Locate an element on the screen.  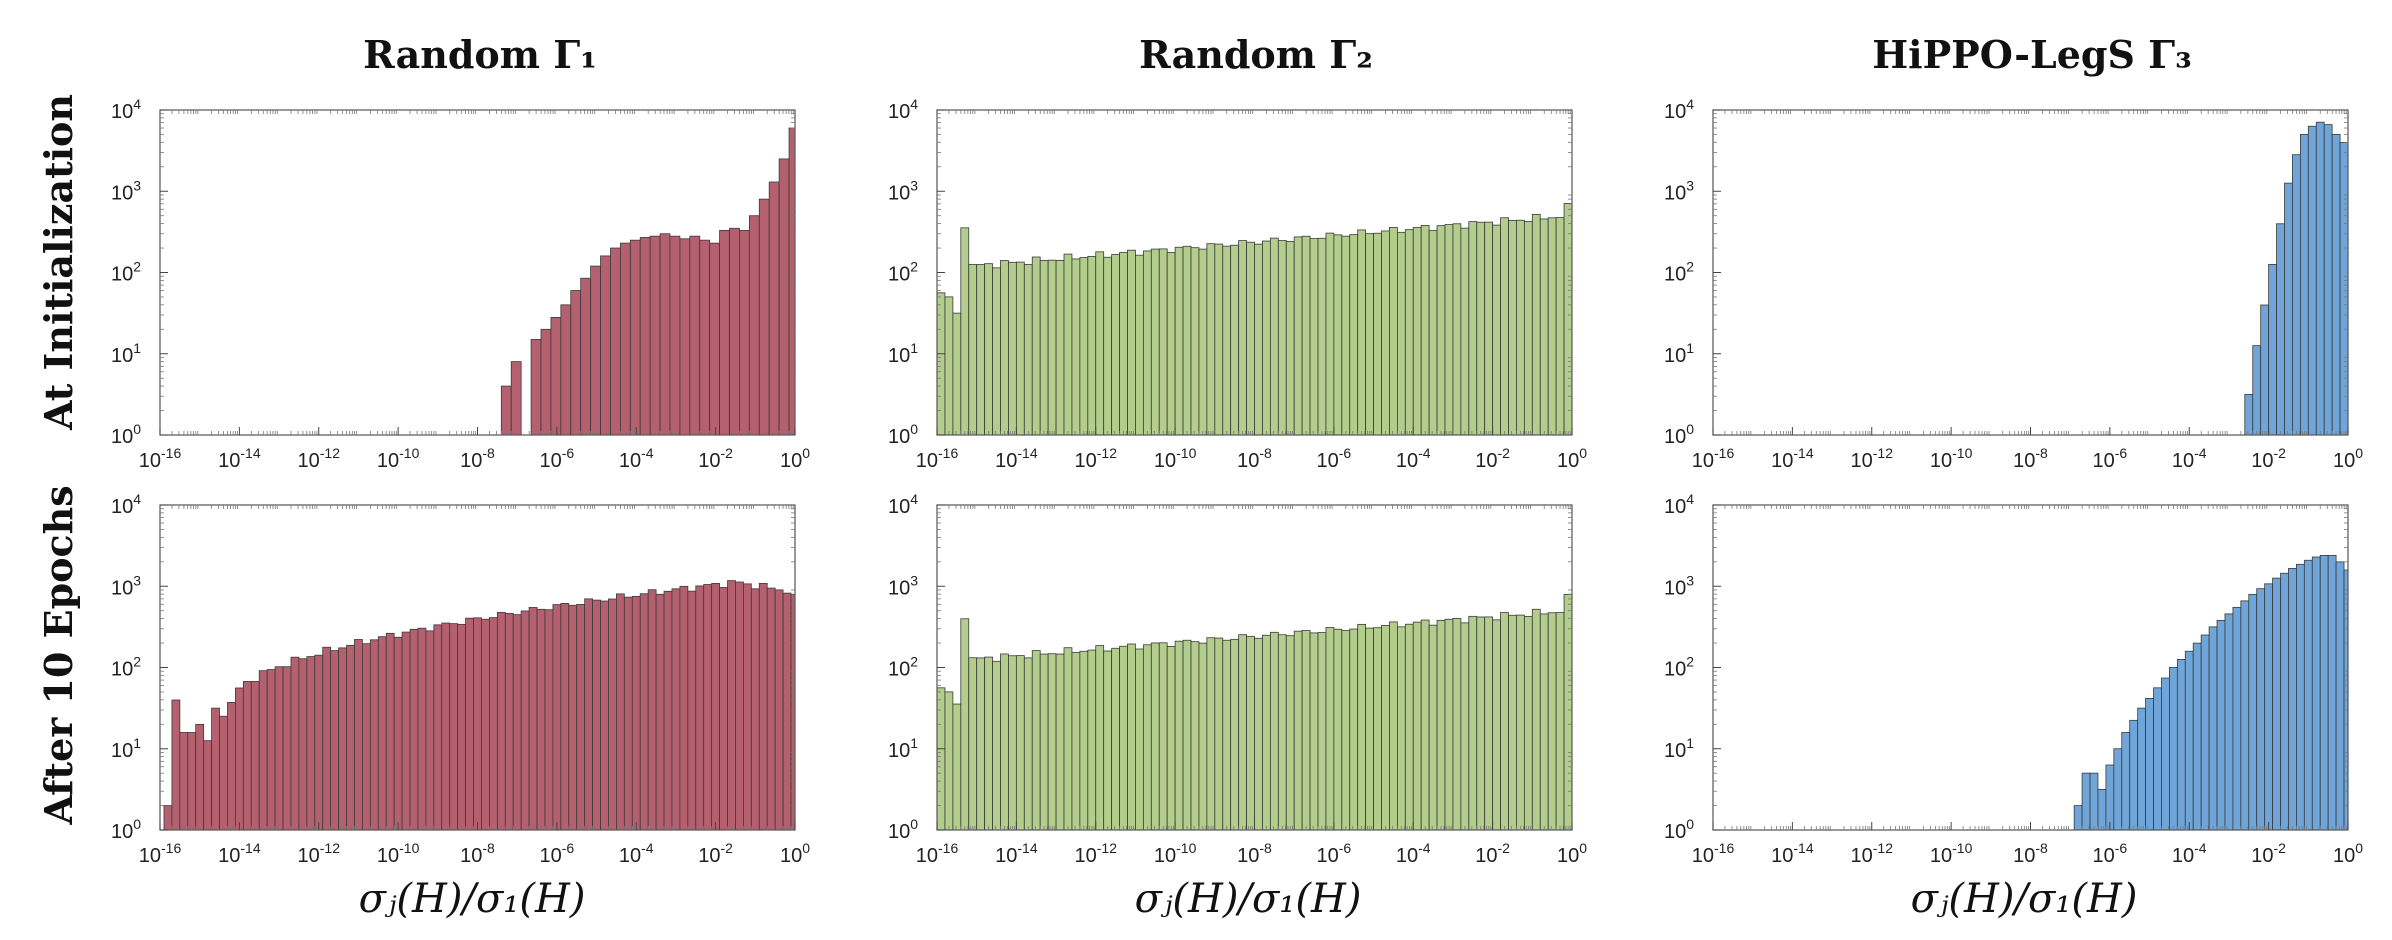
x-tick-label: 10⁰ is located at coordinates (1572, 458).